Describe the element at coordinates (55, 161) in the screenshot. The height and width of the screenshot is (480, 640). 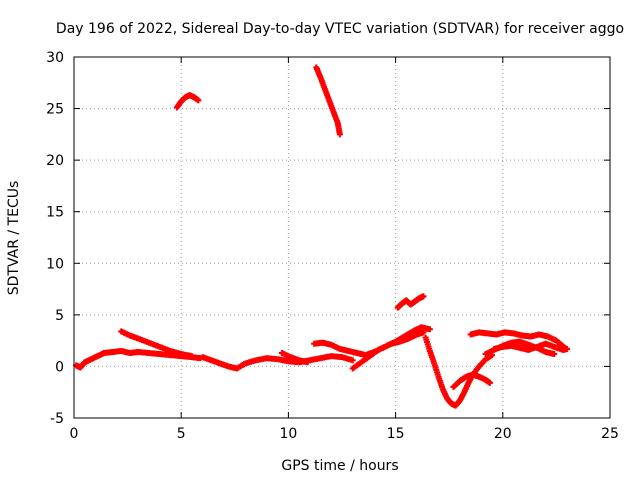
I see `y-tick-label: 20` at that location.